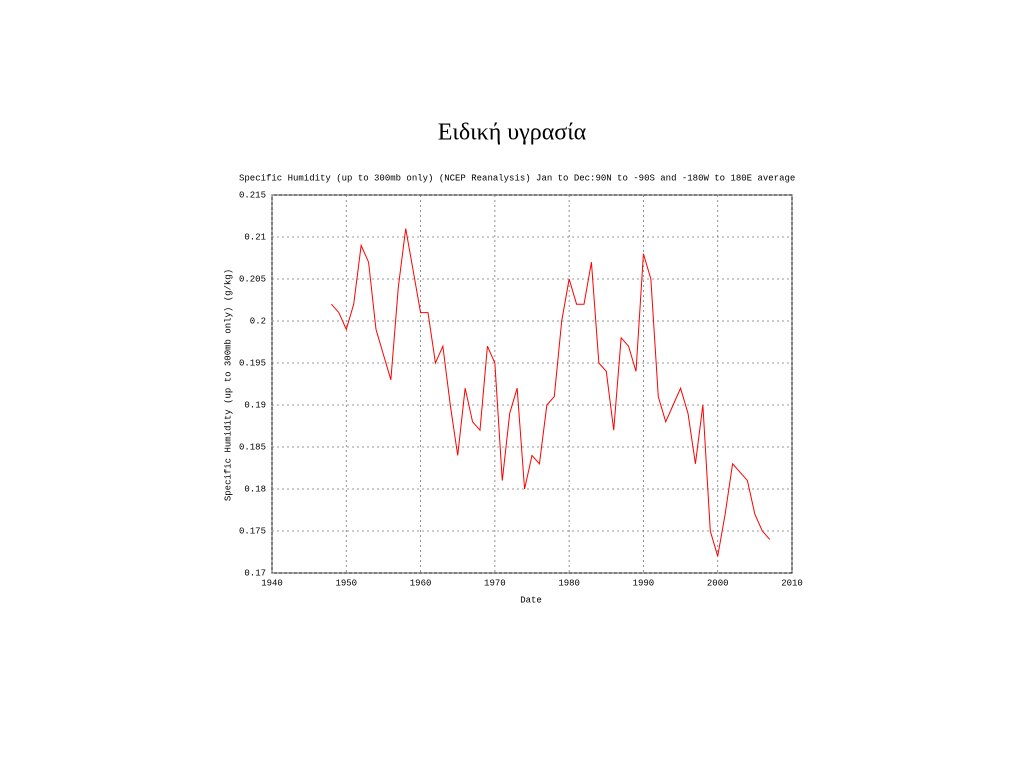 The image size is (1024, 773). Describe the element at coordinates (718, 583) in the screenshot. I see `x-tick-label: 2000` at that location.